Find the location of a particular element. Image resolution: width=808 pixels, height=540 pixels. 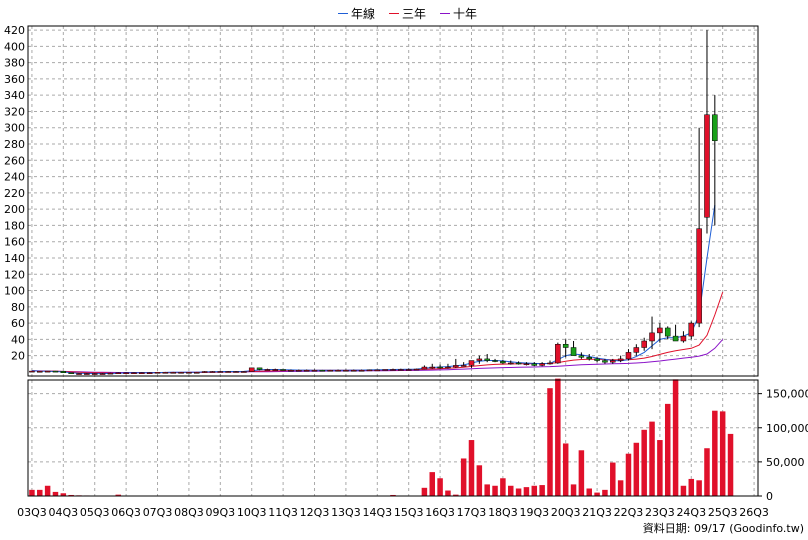

legend-item-10y: 十年 is located at coordinates (458, 13).